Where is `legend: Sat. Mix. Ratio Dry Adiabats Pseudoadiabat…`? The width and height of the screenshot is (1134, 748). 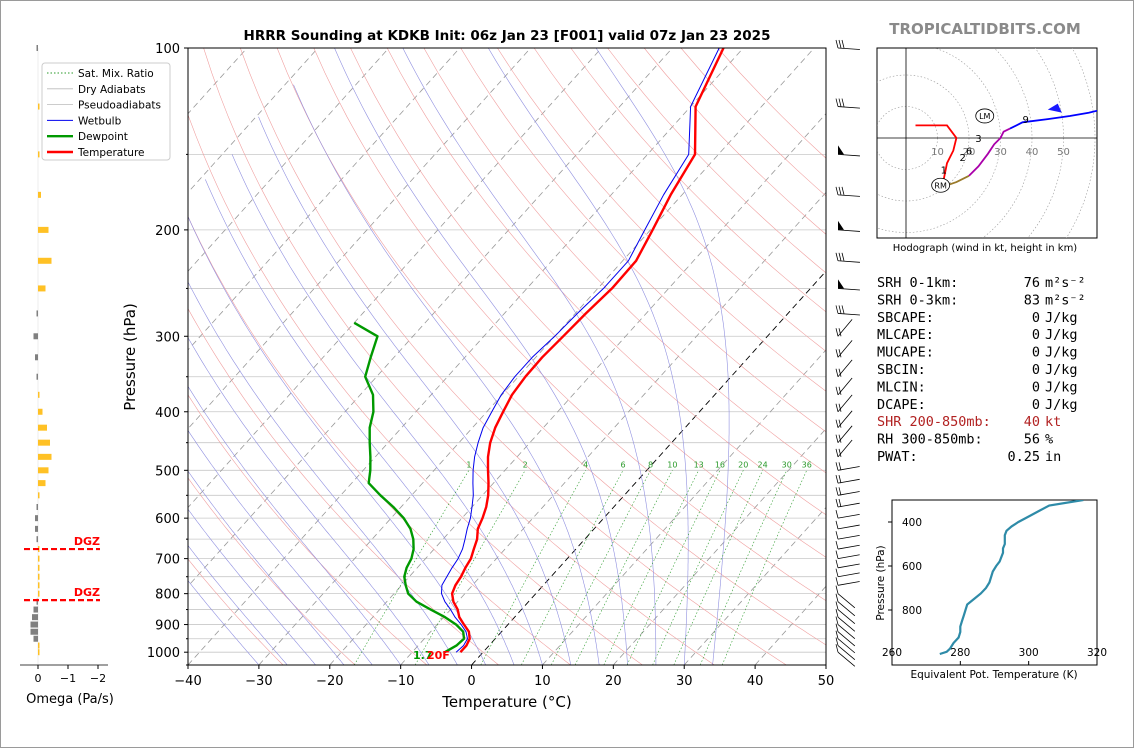 legend: Sat. Mix. Ratio Dry Adiabats Pseudoadiabat… is located at coordinates (106, 111).